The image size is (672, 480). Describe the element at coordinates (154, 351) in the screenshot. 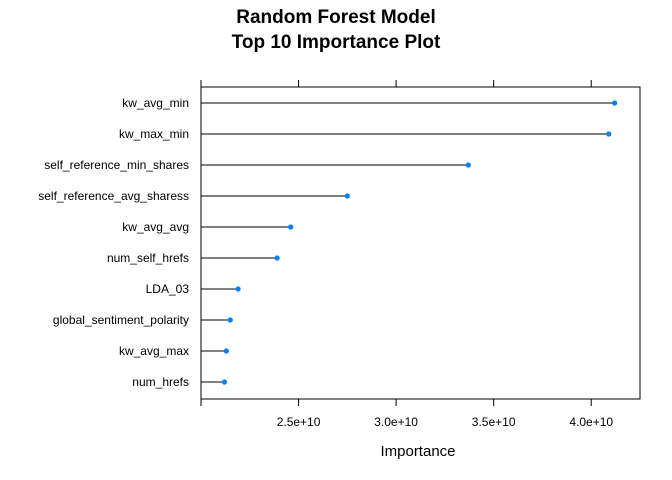

I see `category-label: kw_avg_max` at that location.